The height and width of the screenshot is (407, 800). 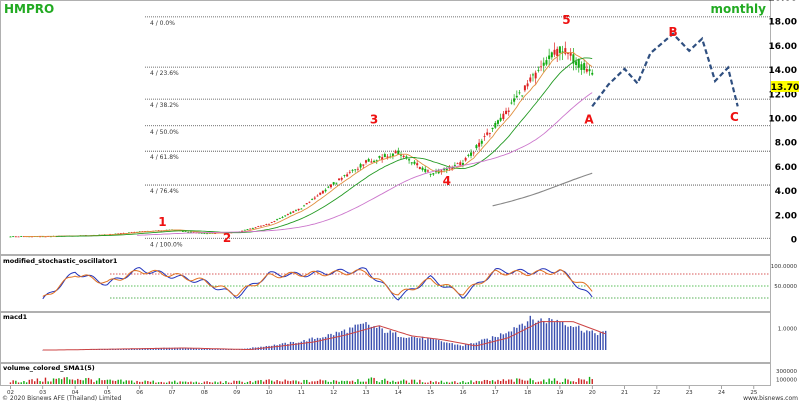 I want to click on wave-label: 5, so click(x=566, y=20).